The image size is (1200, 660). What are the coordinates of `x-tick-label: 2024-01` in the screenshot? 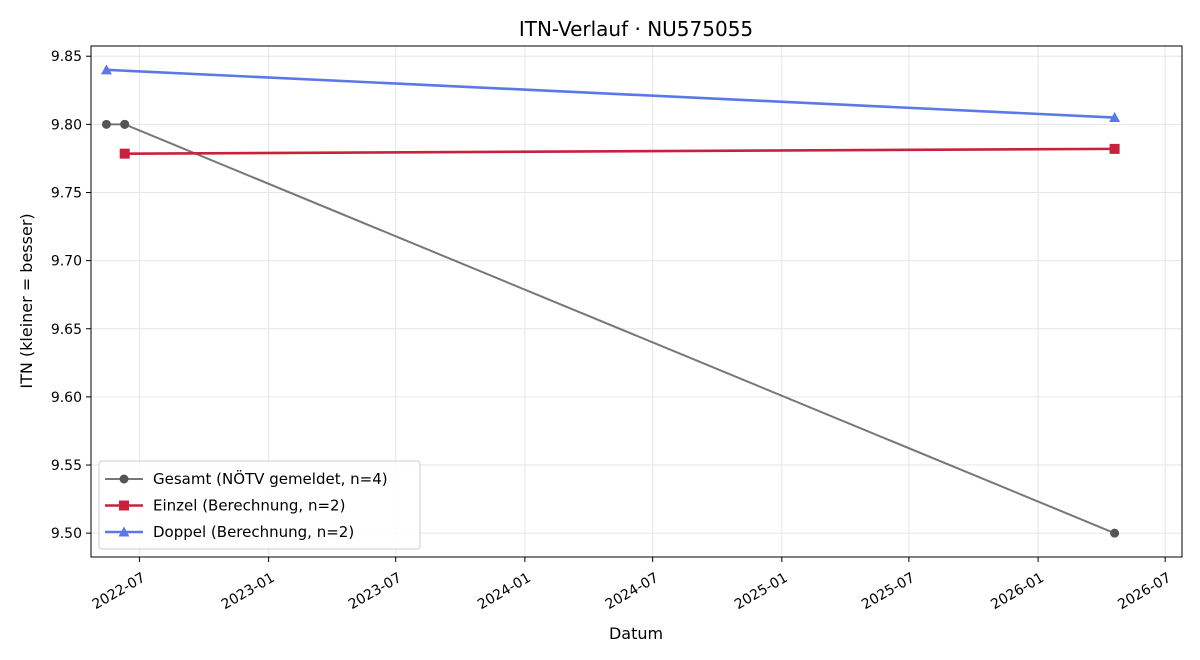 It's located at (504, 591).